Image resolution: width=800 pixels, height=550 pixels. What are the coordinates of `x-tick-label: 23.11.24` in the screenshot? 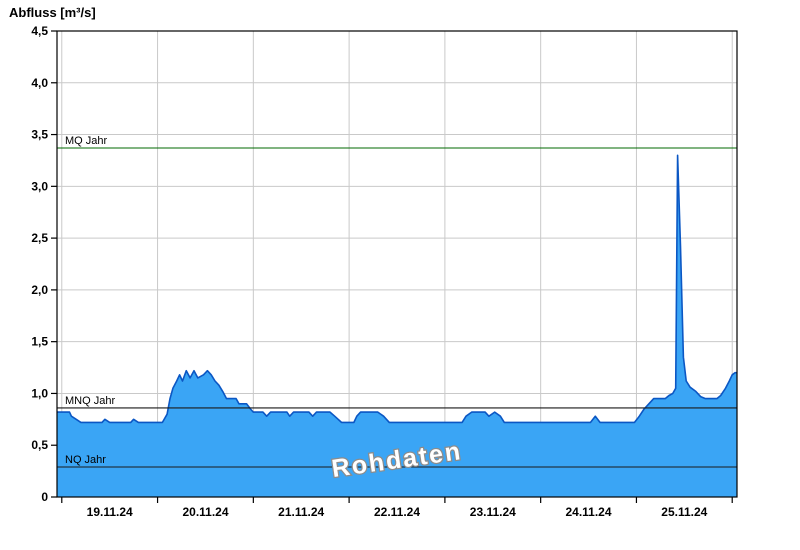 It's located at (493, 512).